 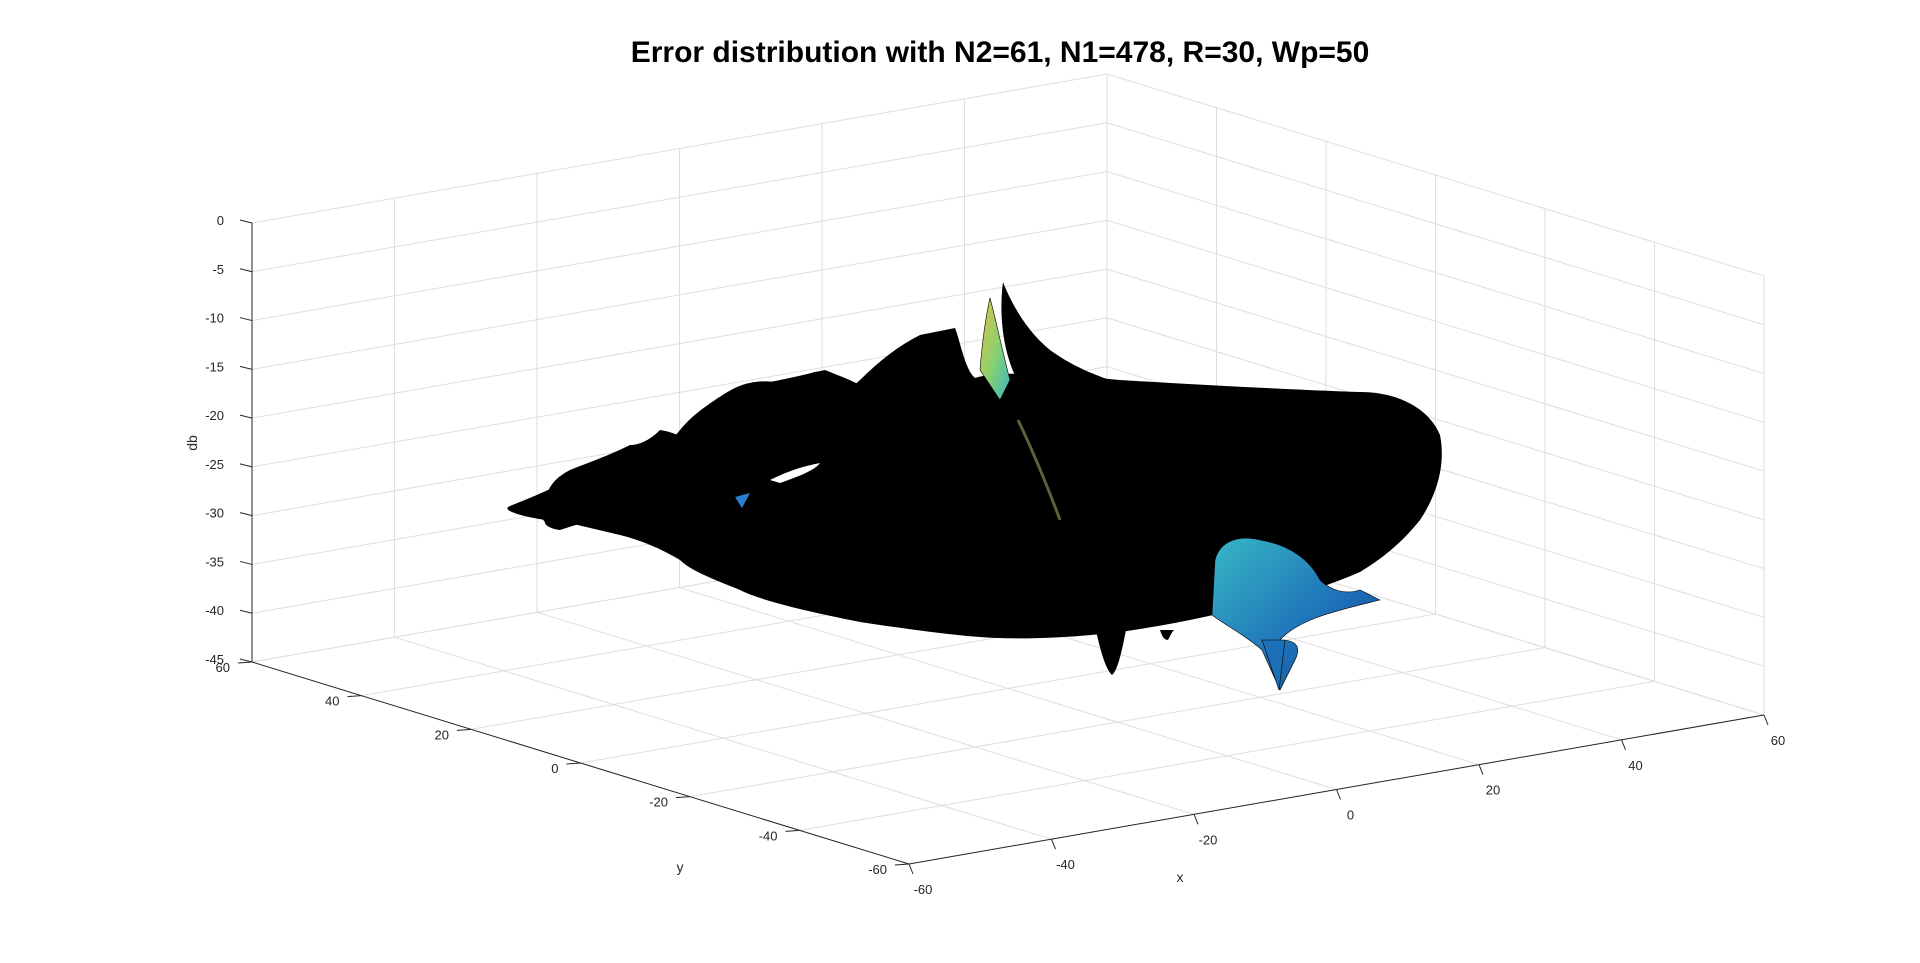 I want to click on surface-teal-lobe, so click(x=1296, y=614).